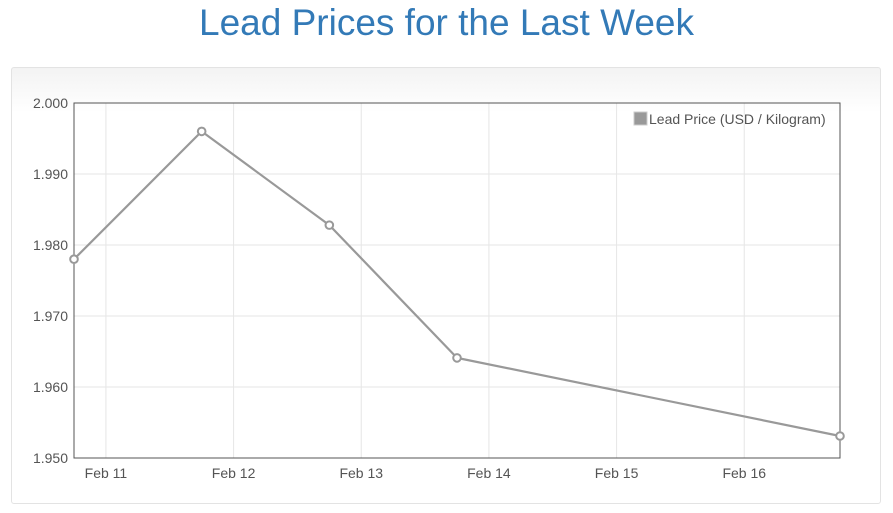 The width and height of the screenshot is (893, 513). Describe the element at coordinates (50, 280) in the screenshot. I see `y-axis-tick-labels: 1.950 1.960 1.970 1.980 1.990 2.000` at that location.